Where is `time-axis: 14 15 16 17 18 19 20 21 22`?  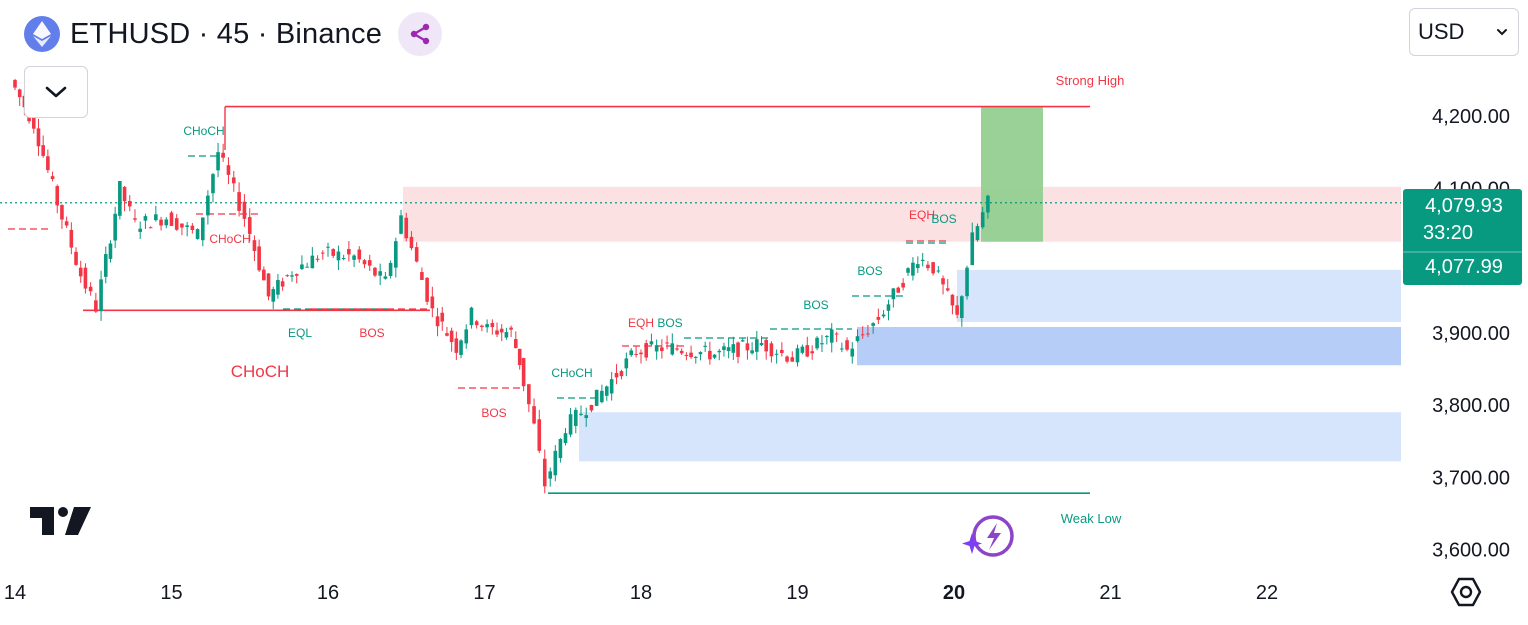
time-axis: 14 15 16 17 18 19 20 21 22 is located at coordinates (641, 593).